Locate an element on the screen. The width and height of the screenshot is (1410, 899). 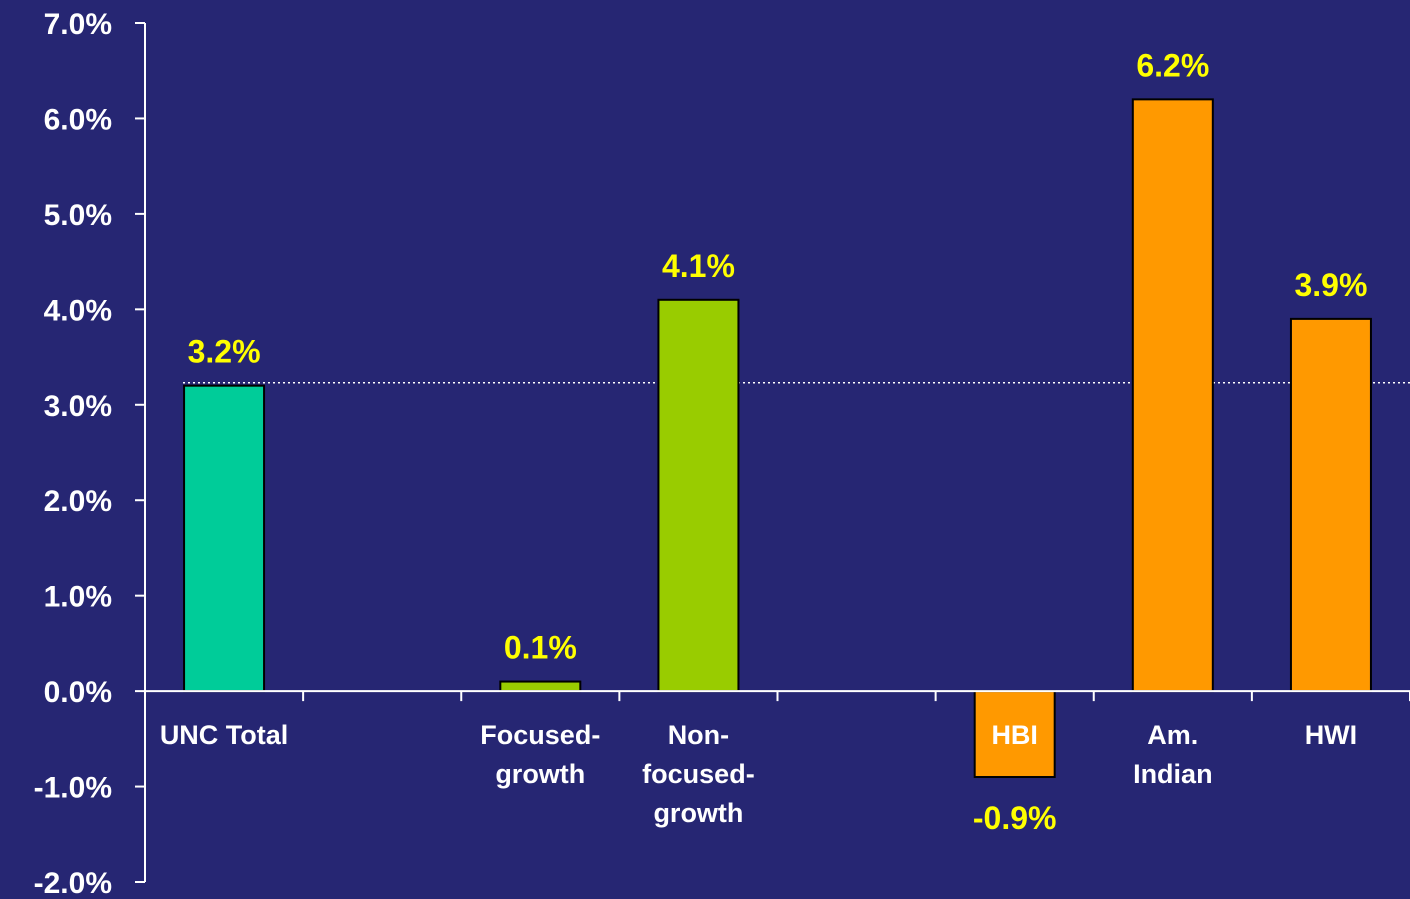
data-label: 4.1% is located at coordinates (698, 266).